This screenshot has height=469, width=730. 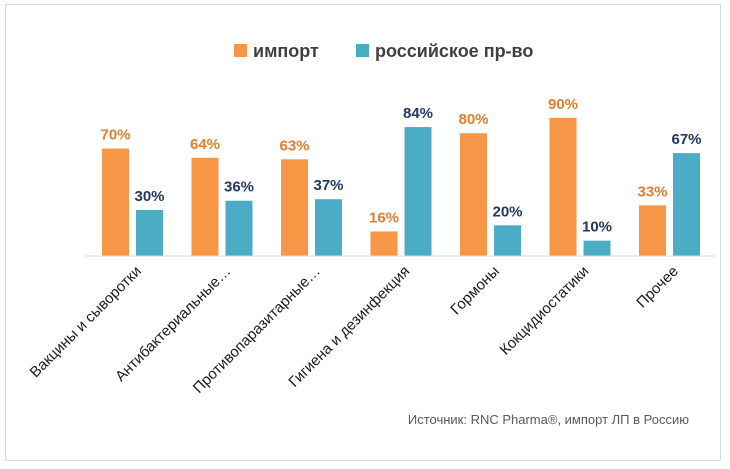 What do you see at coordinates (205, 144) in the screenshot?
I see `value-label-import-1: 64%` at bounding box center [205, 144].